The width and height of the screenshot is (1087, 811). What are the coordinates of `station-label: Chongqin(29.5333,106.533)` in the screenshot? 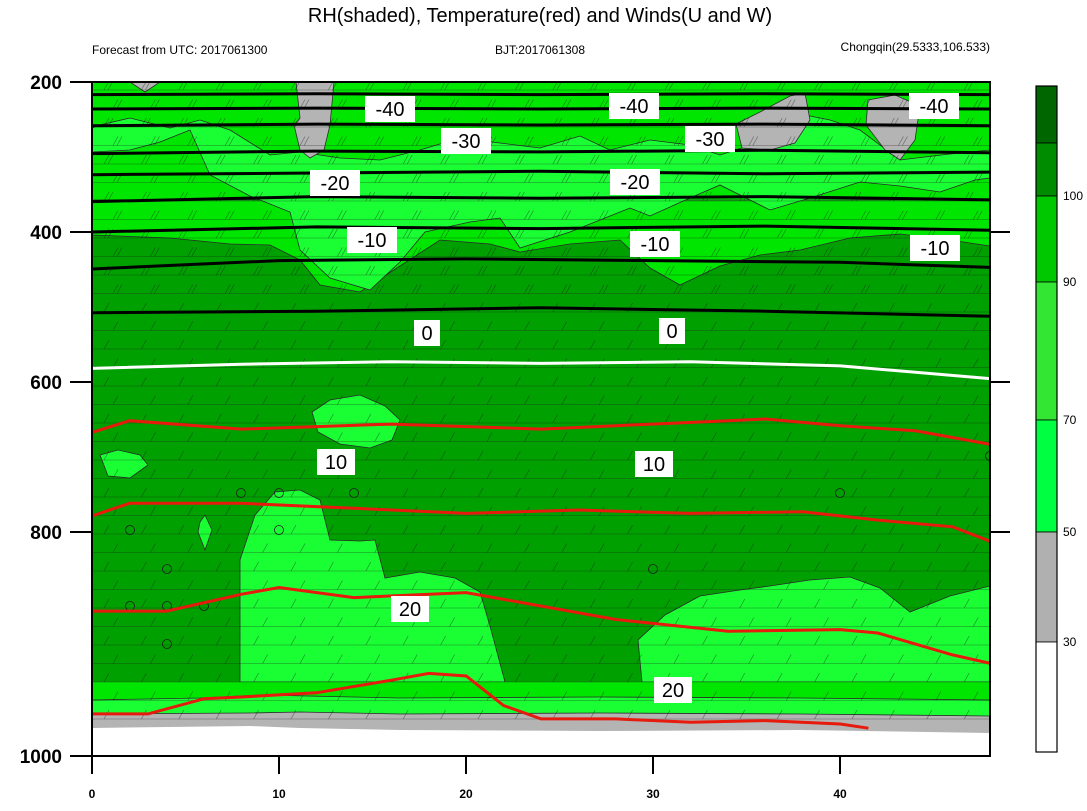 It's located at (915, 47).